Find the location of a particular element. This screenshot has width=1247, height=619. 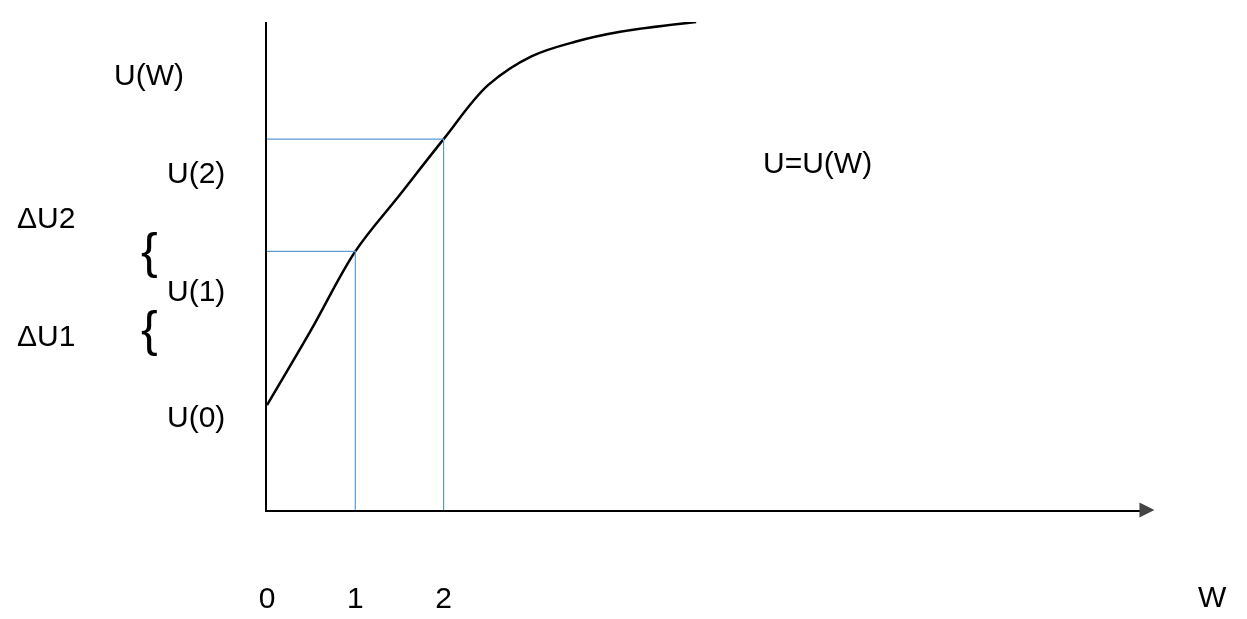

annotation: U=U(W) is located at coordinates (818, 162).